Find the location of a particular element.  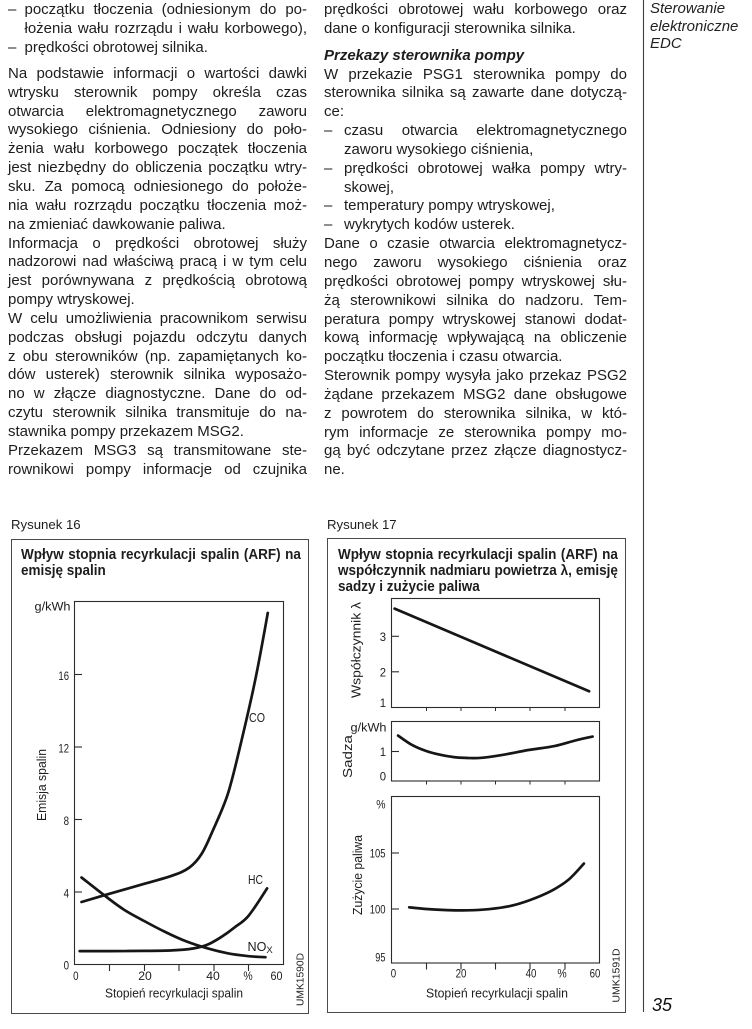

svg-text: 12 is located at coordinates (63, 749).